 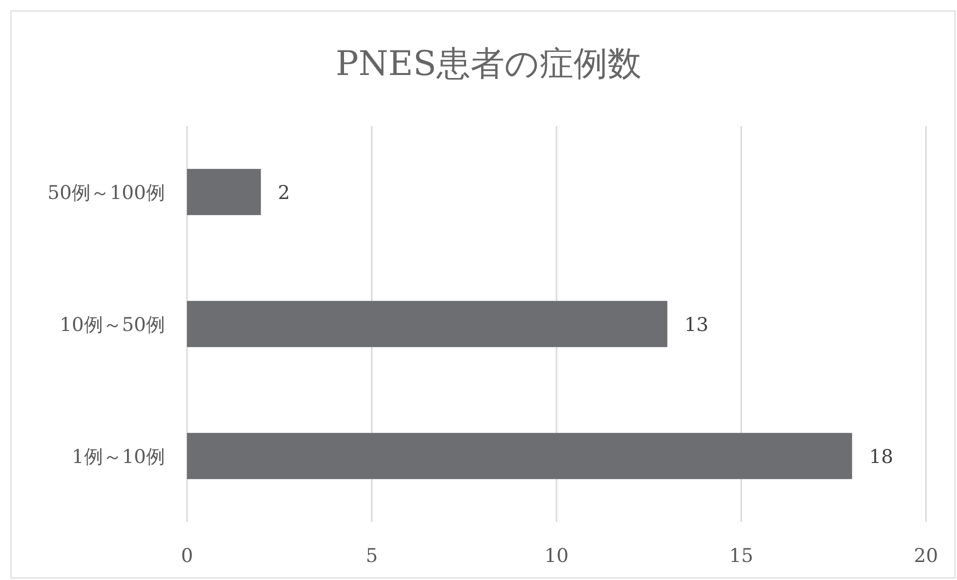 What do you see at coordinates (112, 325) in the screenshot?
I see `y-tick-label: 10例～50例` at bounding box center [112, 325].